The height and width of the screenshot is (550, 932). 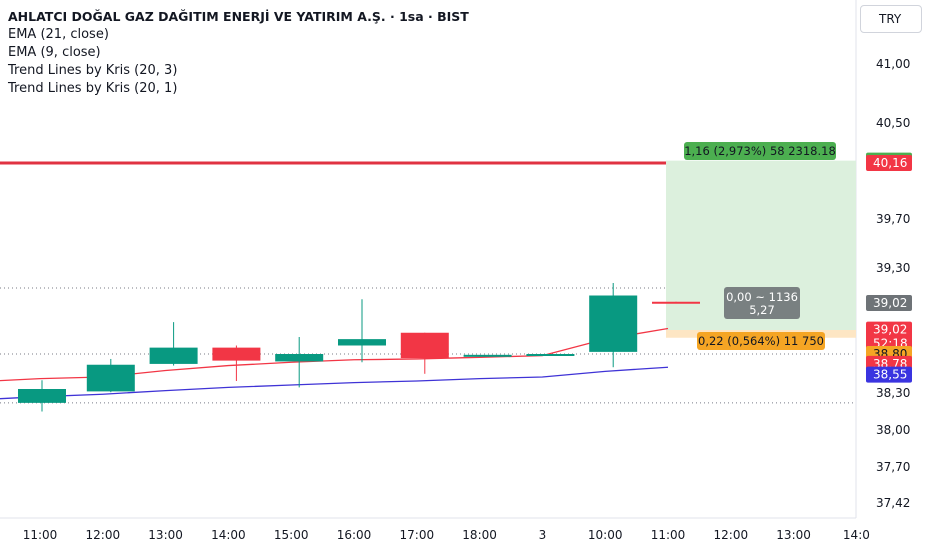 I want to click on target-label-box, so click(x=760, y=151).